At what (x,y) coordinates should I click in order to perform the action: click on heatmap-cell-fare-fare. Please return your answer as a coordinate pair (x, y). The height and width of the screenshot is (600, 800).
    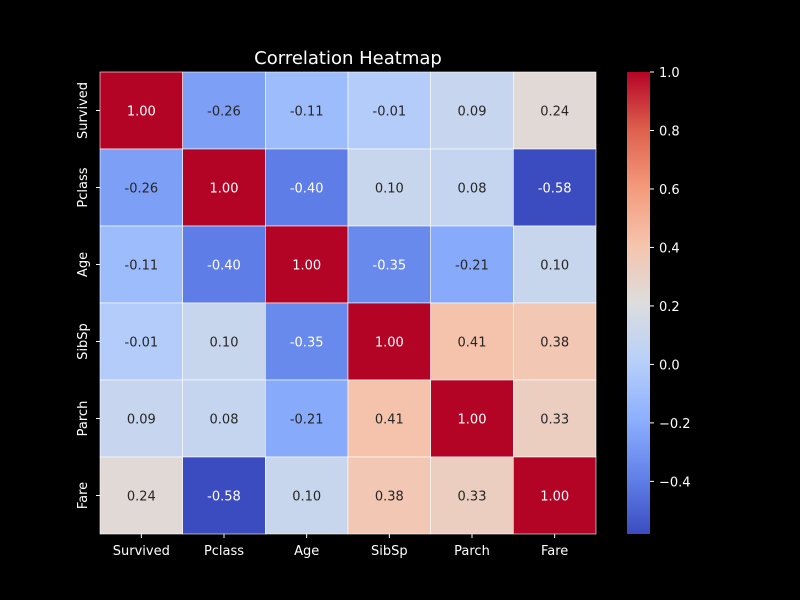
    Looking at the image, I should click on (555, 495).